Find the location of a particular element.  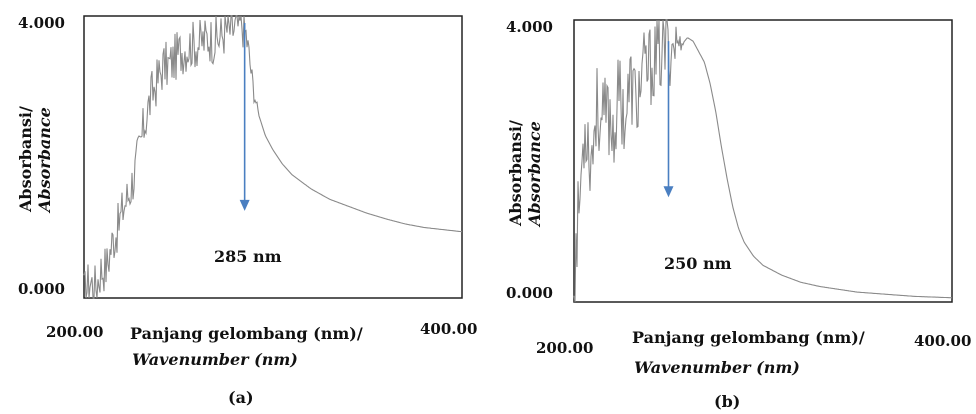

x-axis-label-b-line2: Wavenumber (nm) is located at coordinates (717, 367).